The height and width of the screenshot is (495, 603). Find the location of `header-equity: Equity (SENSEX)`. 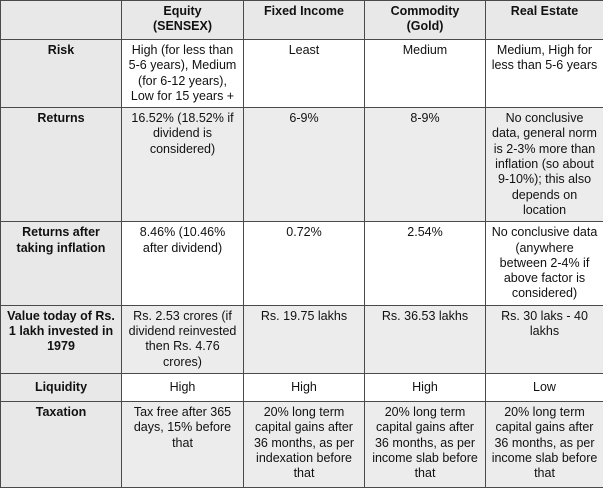

header-equity: Equity (SENSEX) is located at coordinates (182, 20).